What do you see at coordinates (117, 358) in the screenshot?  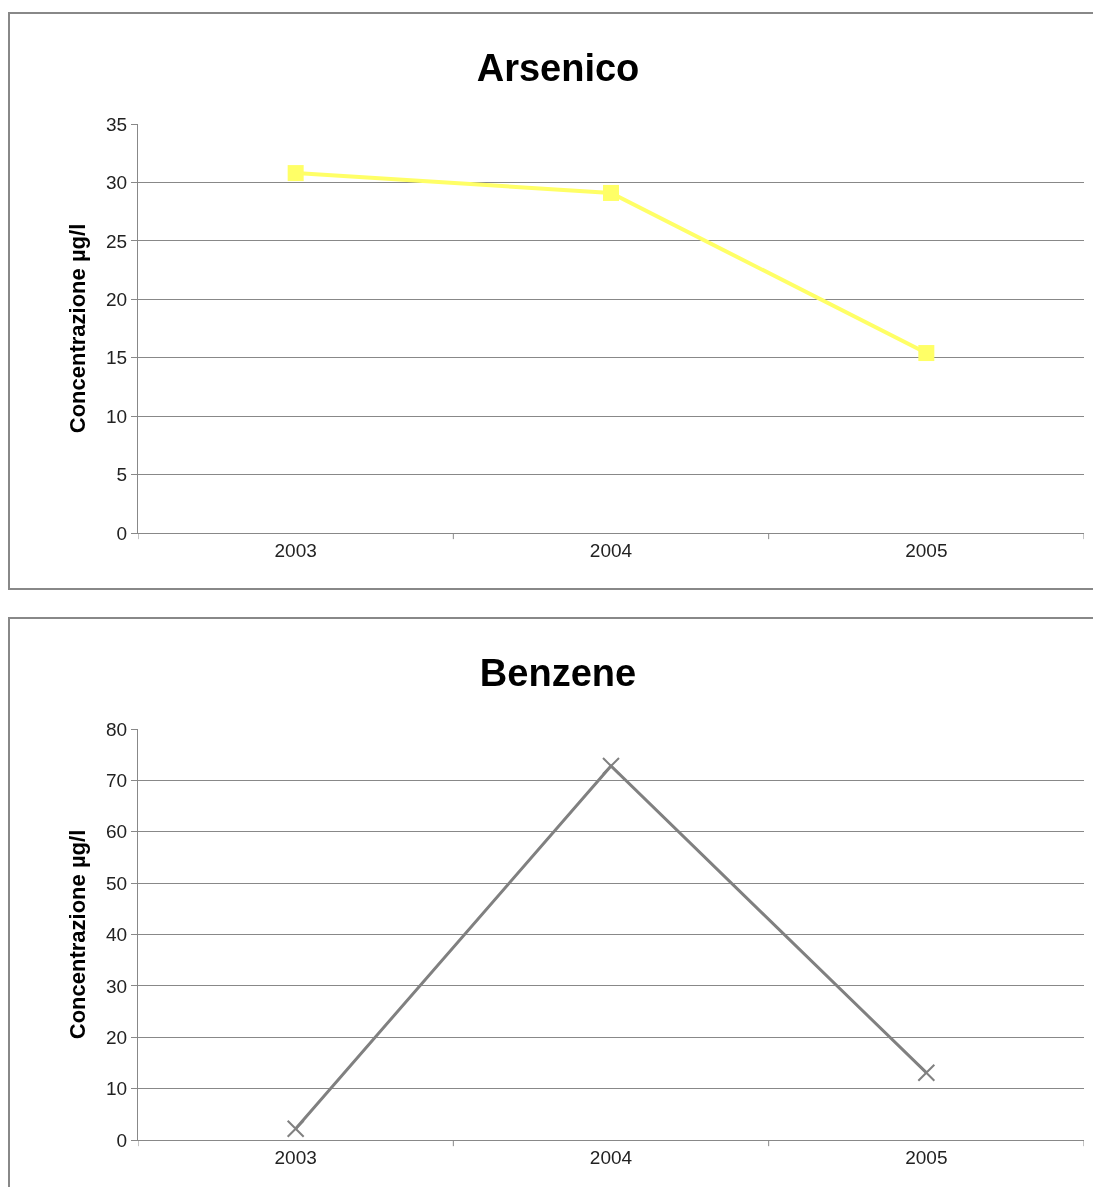 I see `y-tick-label: 15` at bounding box center [117, 358].